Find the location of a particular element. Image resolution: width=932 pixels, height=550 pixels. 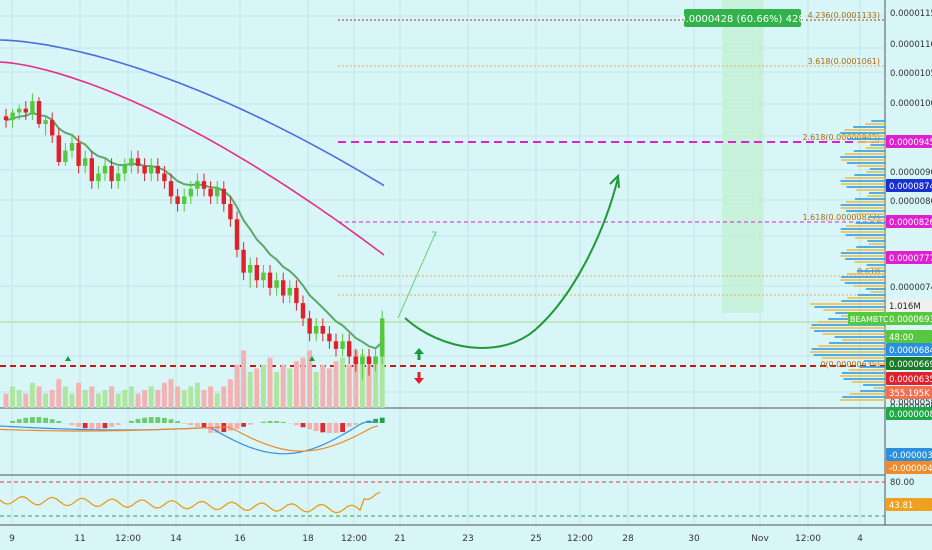

macd-tag is located at coordinates (909, 467).